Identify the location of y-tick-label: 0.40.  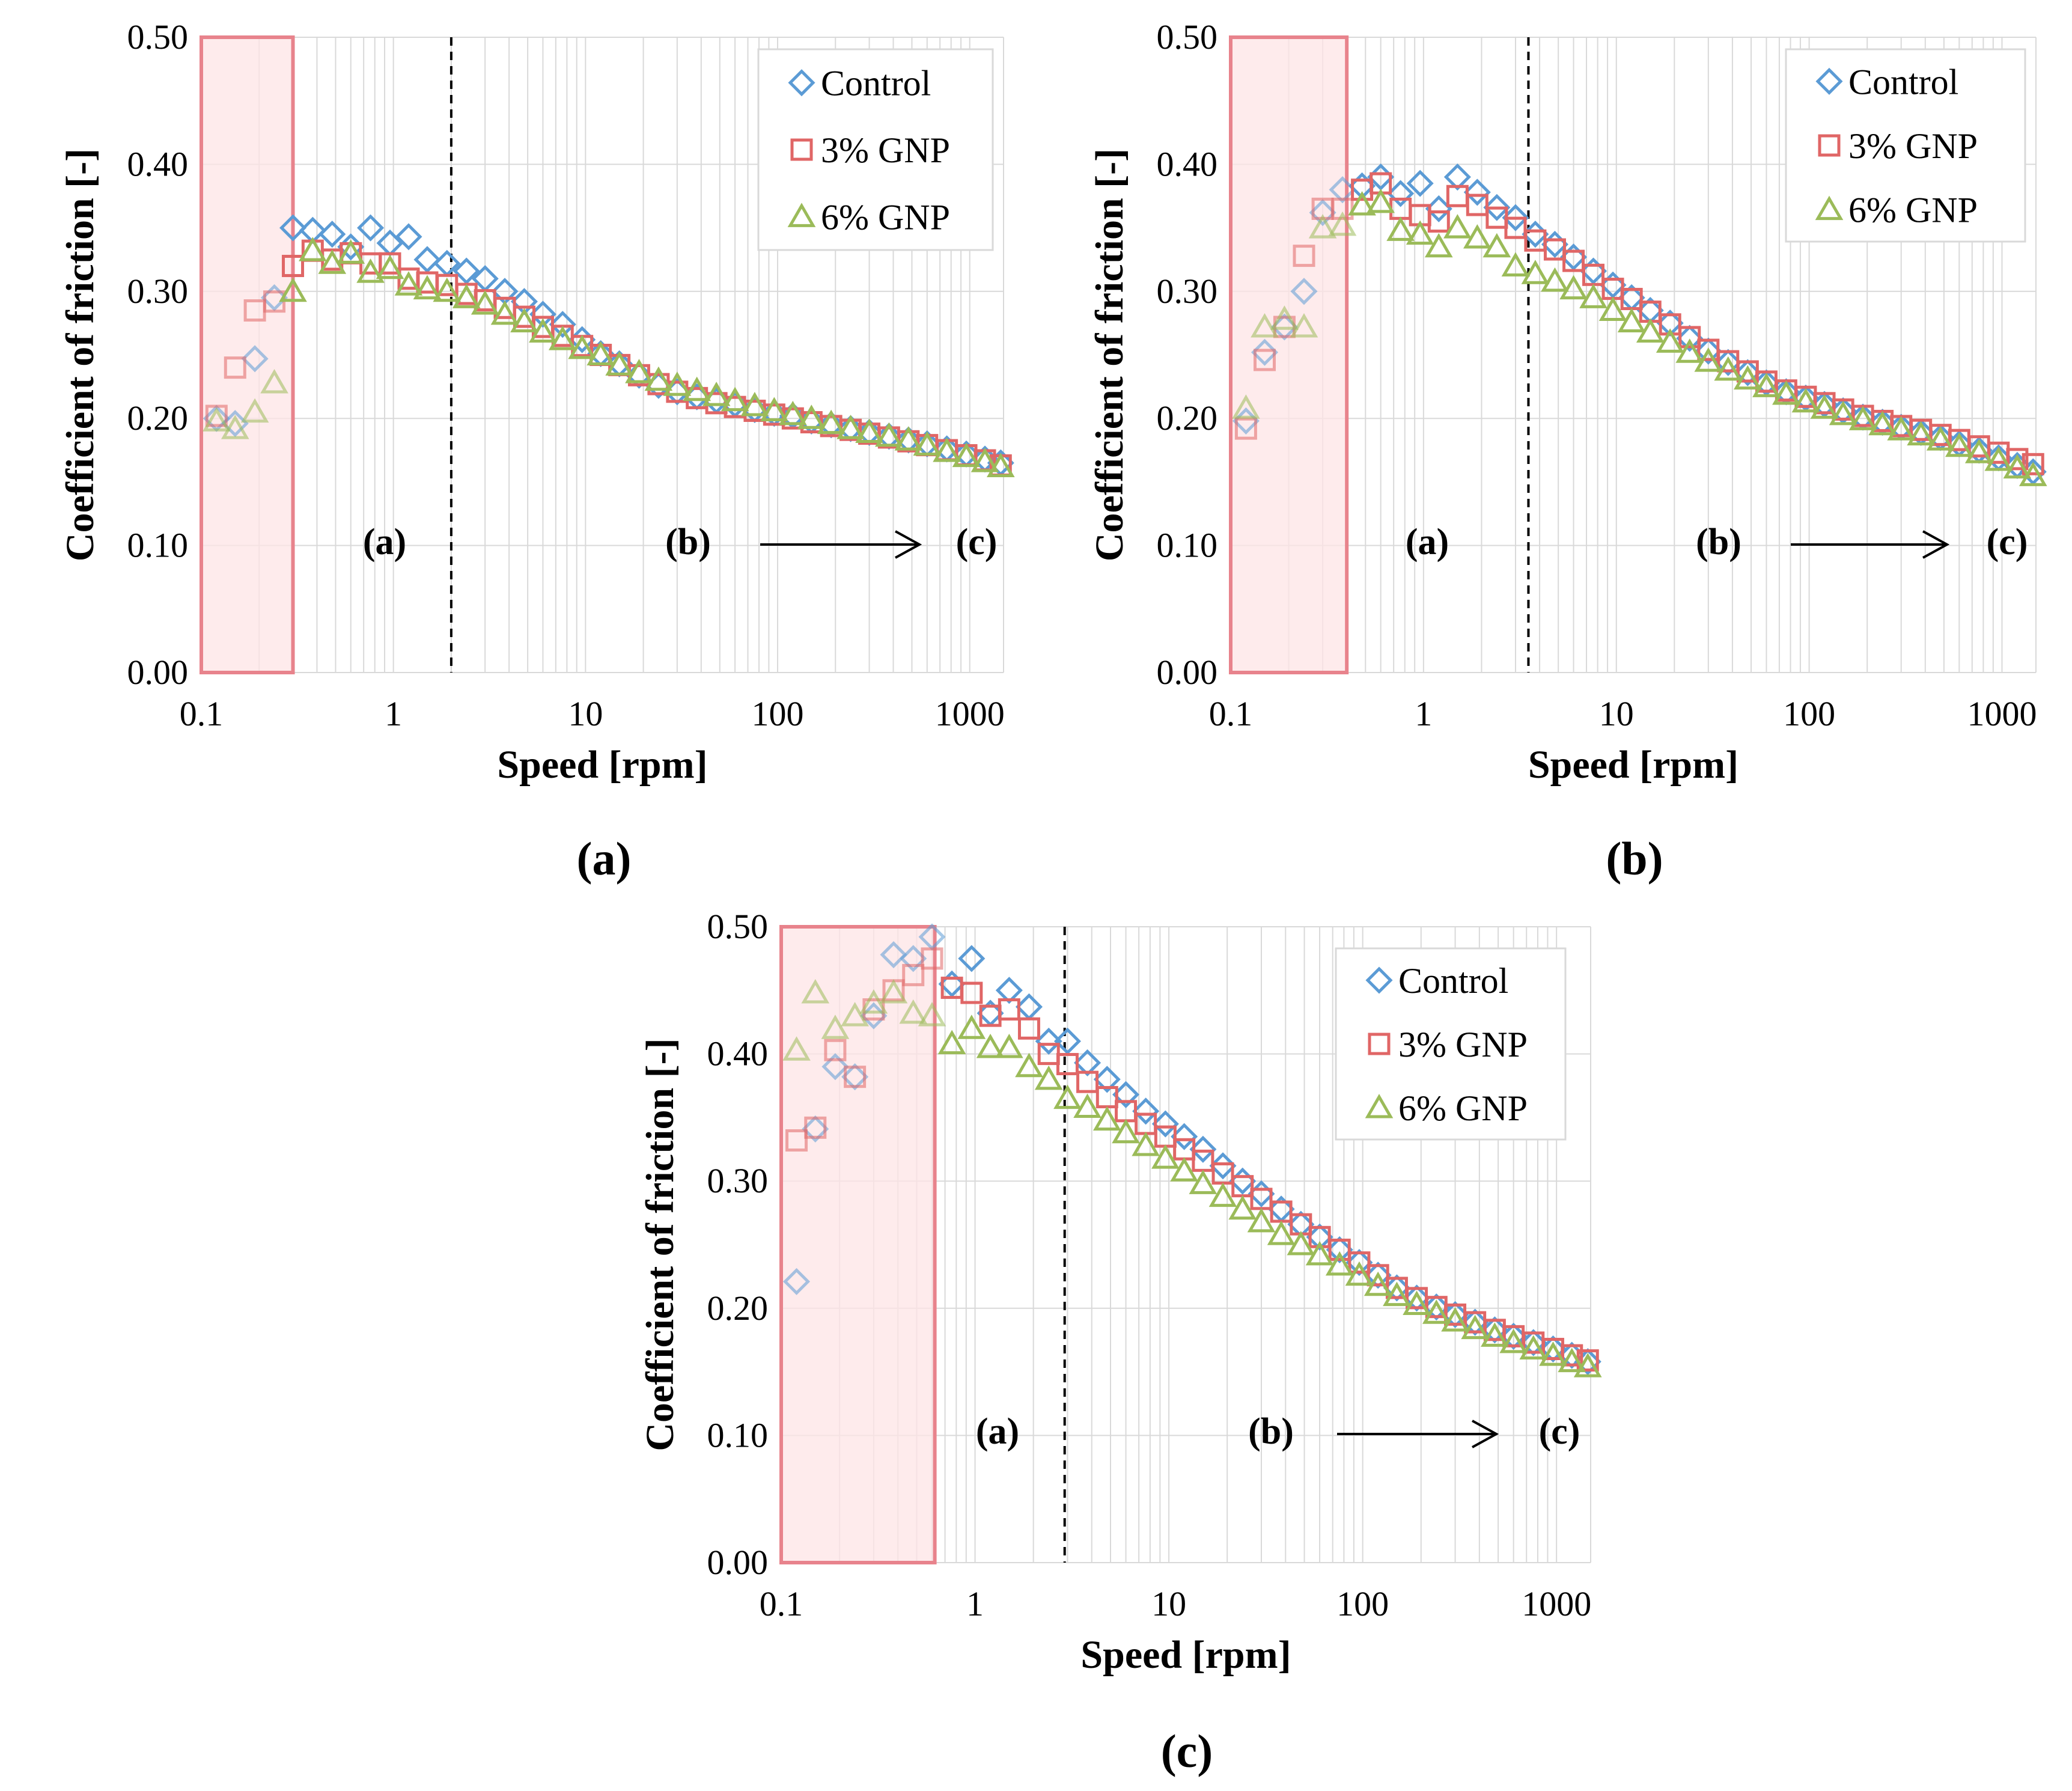
(1187, 163).